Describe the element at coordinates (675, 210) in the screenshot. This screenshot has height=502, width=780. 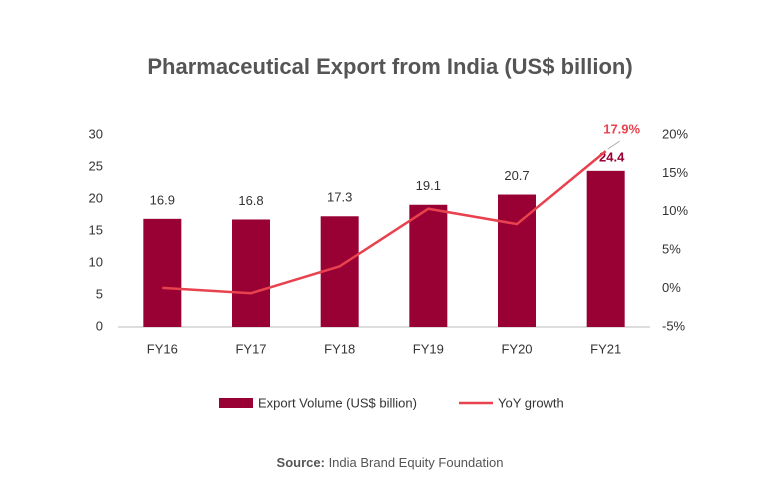
I see `y2-tick-label: 10%` at that location.